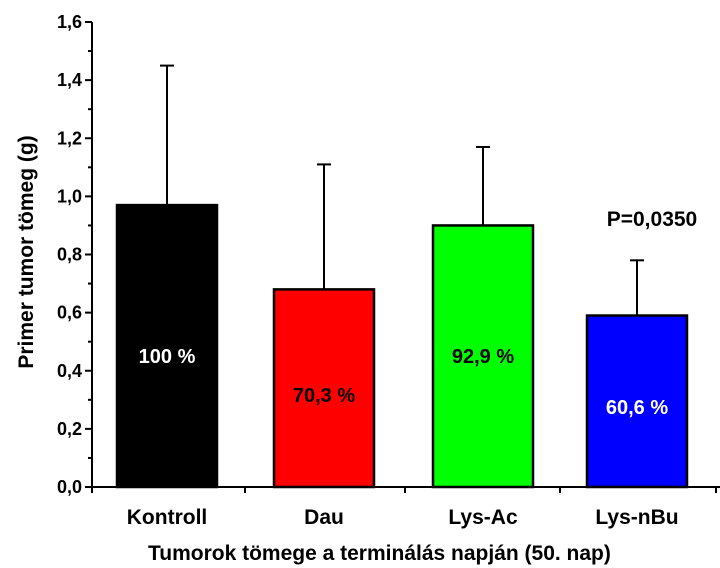  What do you see at coordinates (637, 408) in the screenshot?
I see `bar-value-label: 60,6 %` at bounding box center [637, 408].